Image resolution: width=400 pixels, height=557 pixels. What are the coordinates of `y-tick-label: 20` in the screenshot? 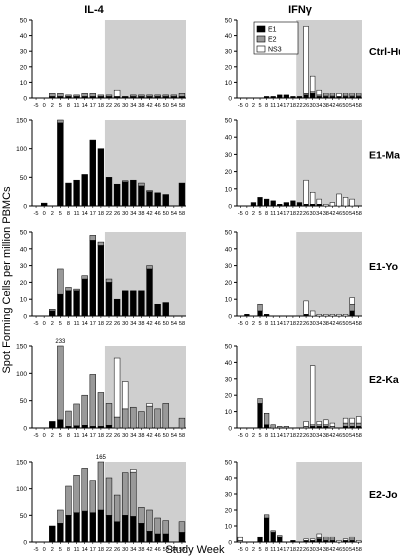 It's located at (229, 172).